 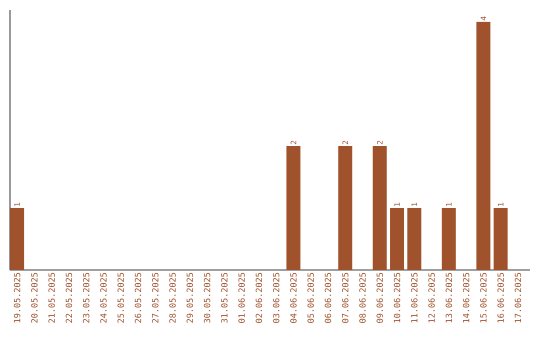 What do you see at coordinates (310, 297) in the screenshot?
I see `x-tick-label: 05.06.2025` at bounding box center [310, 297].